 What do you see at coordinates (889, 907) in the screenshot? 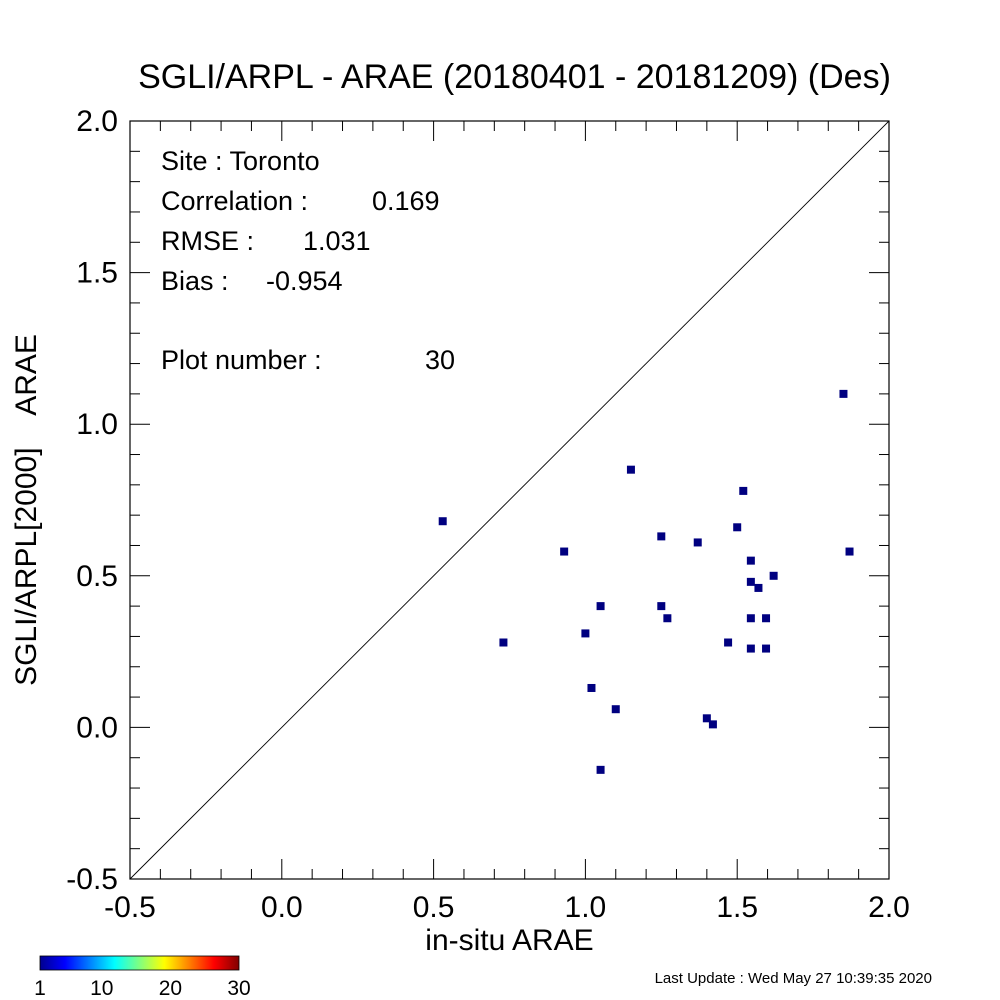
I see `x-tick-label: 2.0` at bounding box center [889, 907].